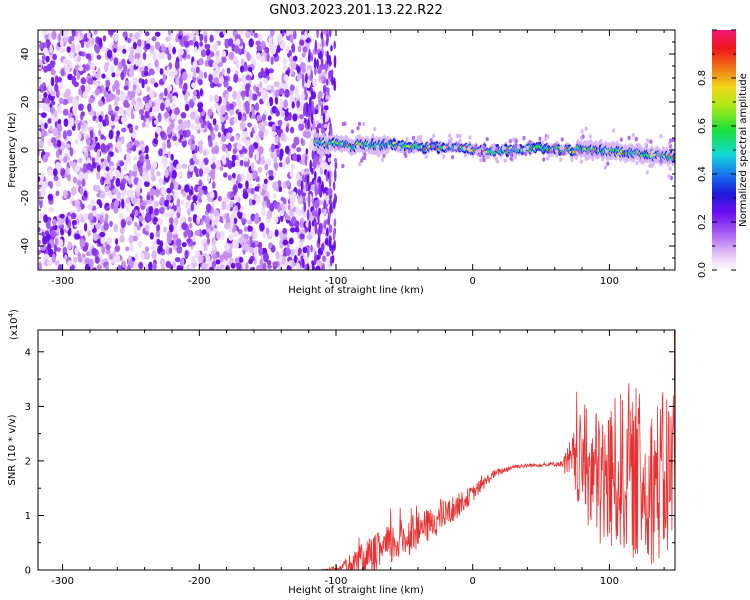  I want to click on snr-x-tick: 0, so click(473, 581).